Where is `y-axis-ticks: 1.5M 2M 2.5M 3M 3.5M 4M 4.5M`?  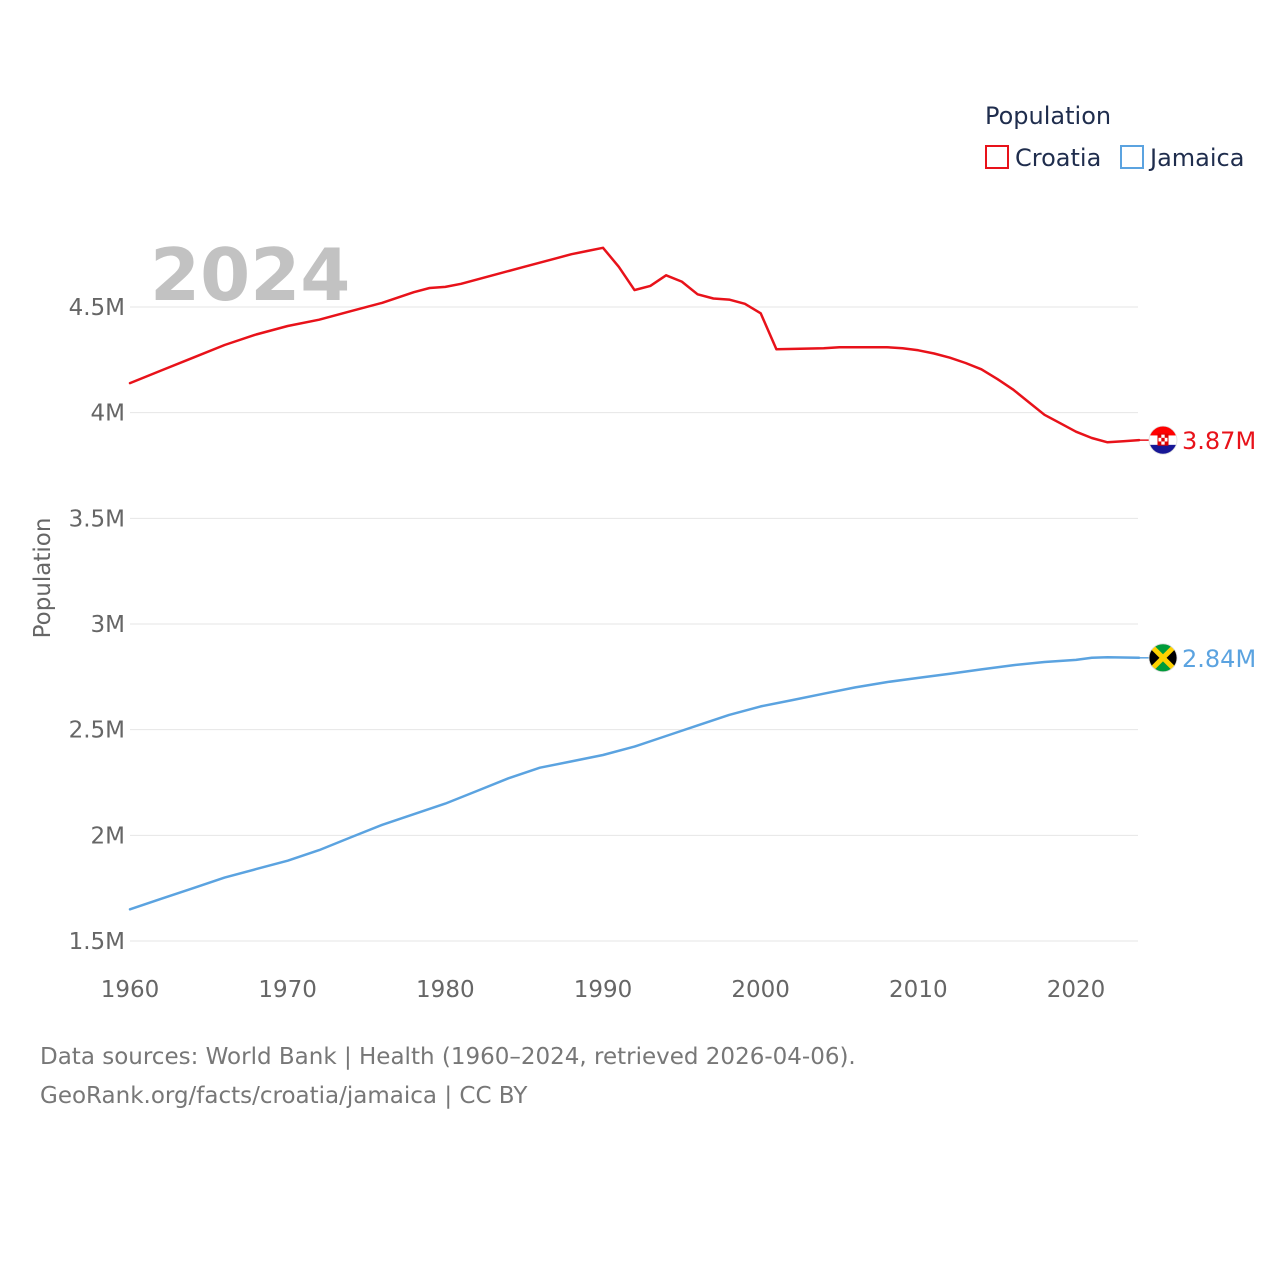
y-axis-ticks: 1.5M 2M 2.5M 3M 3.5M 4M 4.5M is located at coordinates (97, 625).